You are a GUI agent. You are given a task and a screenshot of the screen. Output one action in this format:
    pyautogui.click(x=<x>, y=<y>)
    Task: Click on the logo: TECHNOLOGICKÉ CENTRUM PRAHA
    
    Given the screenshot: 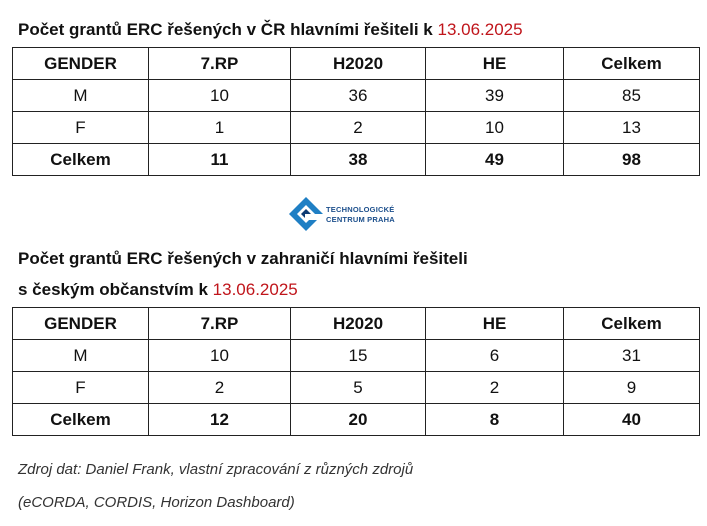 What is the action you would take?
    pyautogui.click(x=353, y=214)
    